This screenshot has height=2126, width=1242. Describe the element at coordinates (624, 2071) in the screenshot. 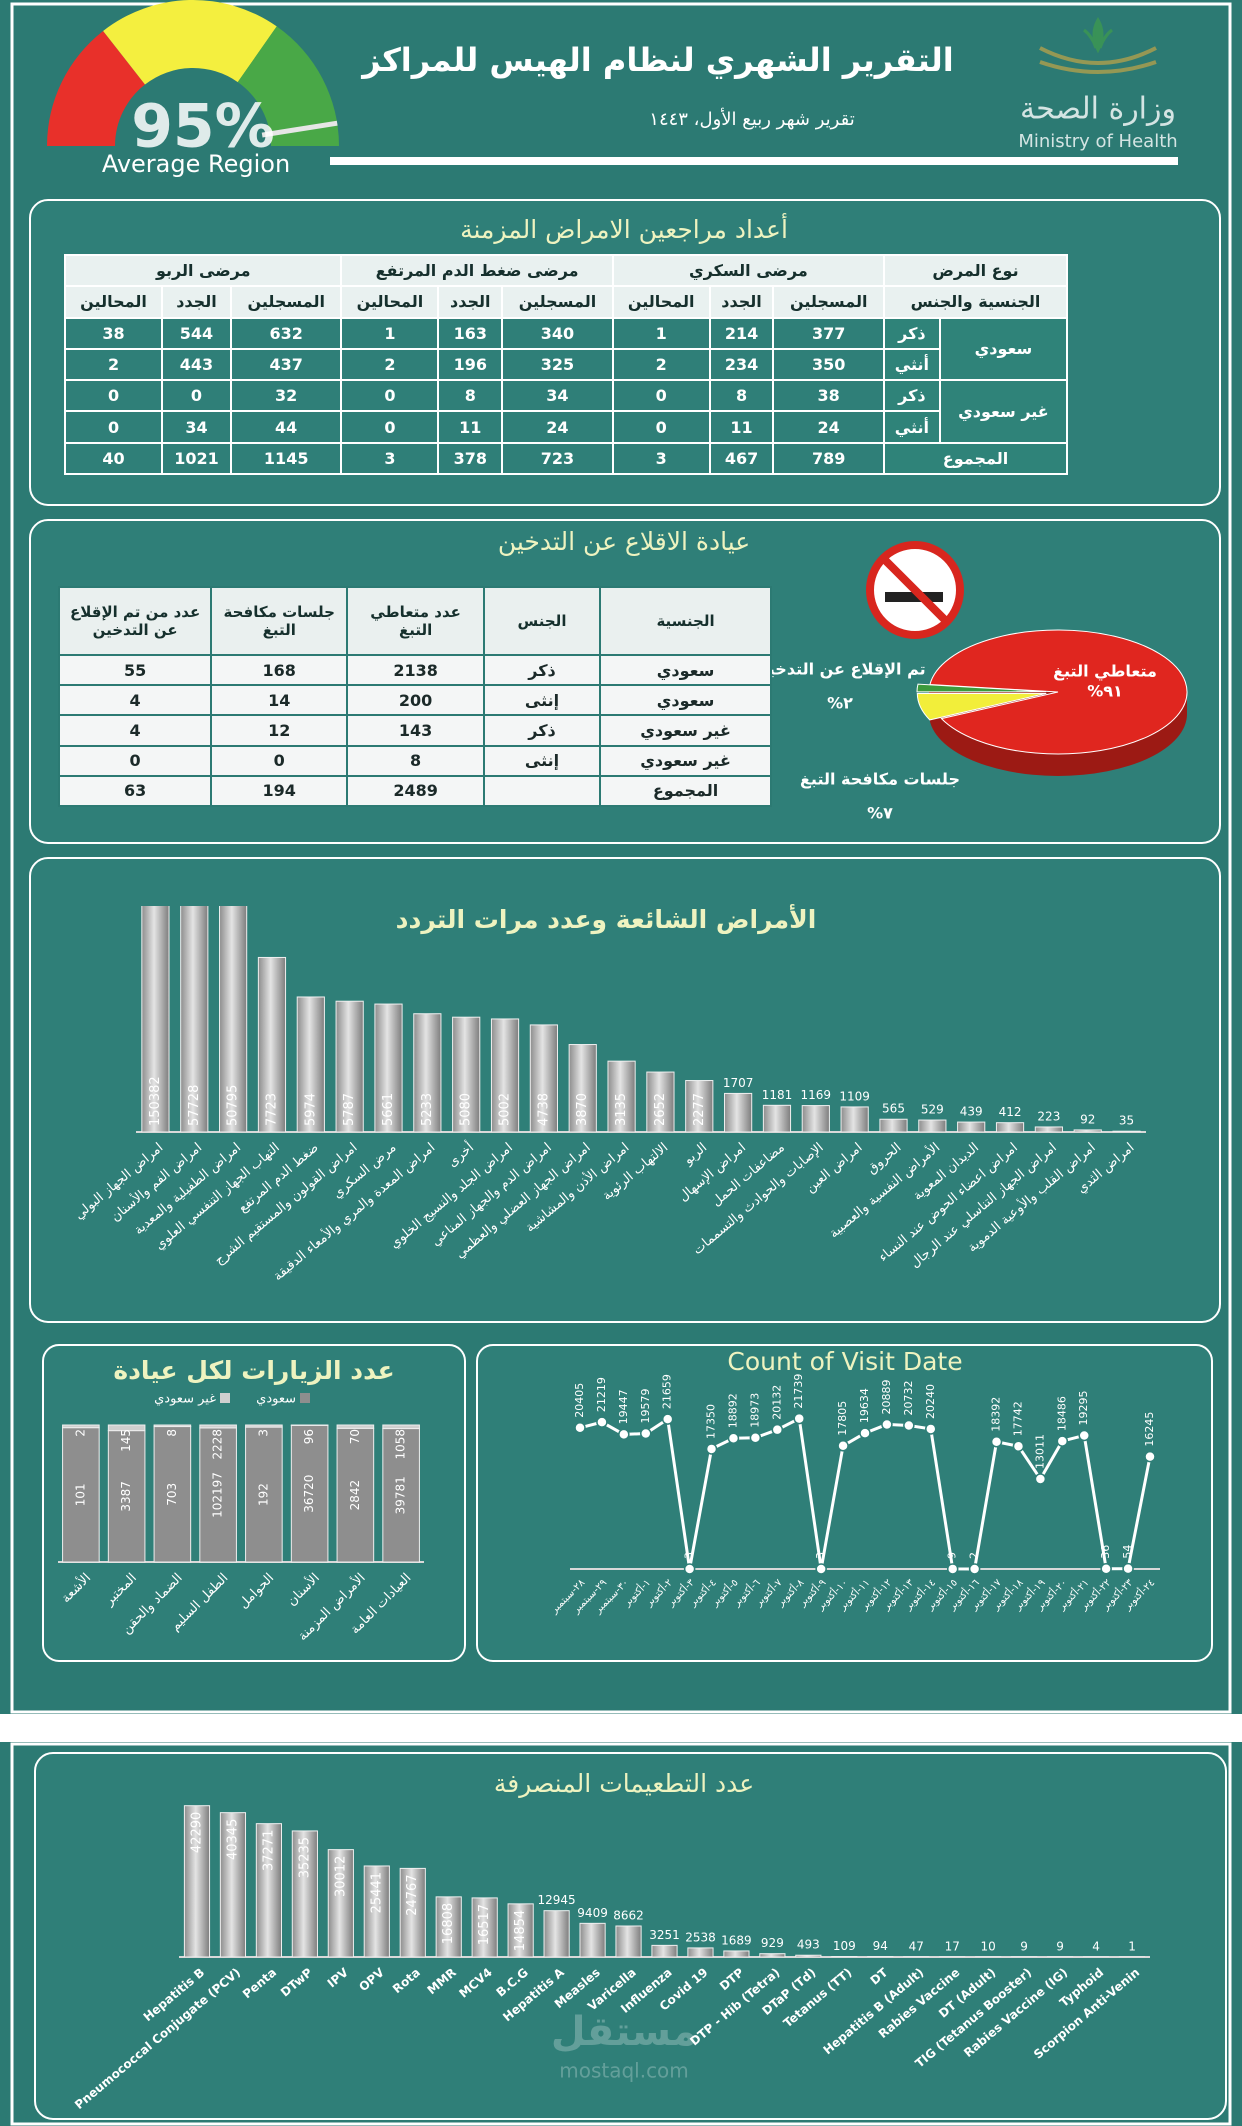

I see `watermark: mostaql.com` at that location.